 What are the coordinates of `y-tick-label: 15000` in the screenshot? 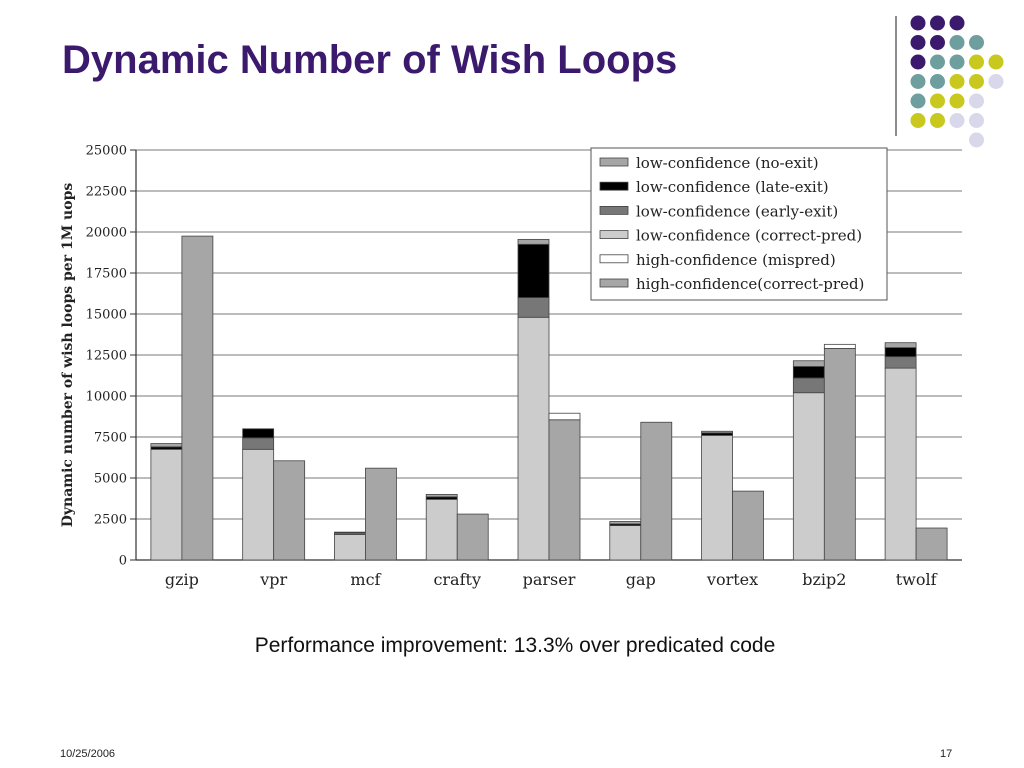 It's located at (106, 315).